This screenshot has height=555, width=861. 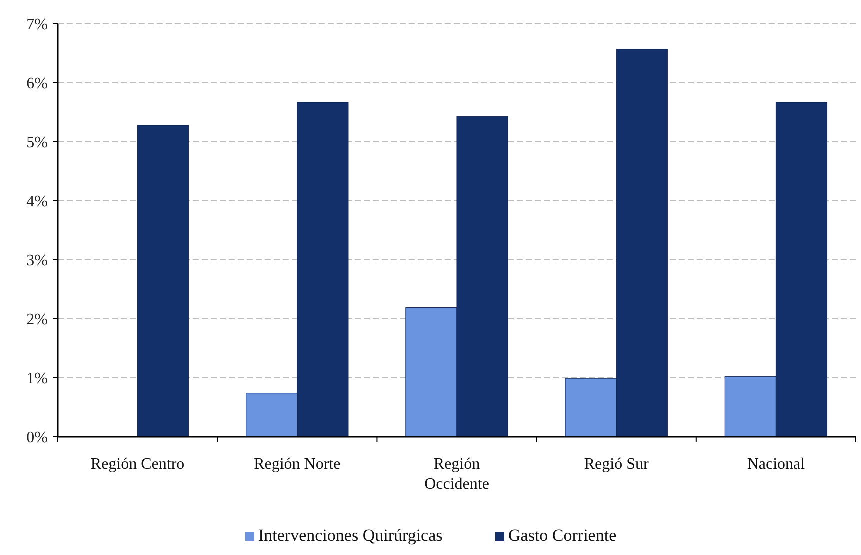 What do you see at coordinates (37, 25) in the screenshot?
I see `y-tick-label: 7%` at bounding box center [37, 25].